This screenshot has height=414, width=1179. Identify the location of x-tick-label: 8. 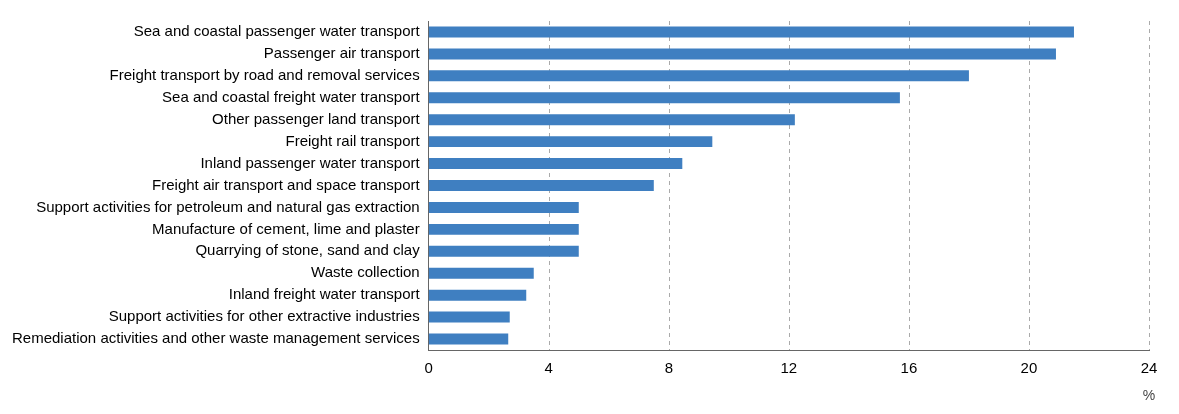
(668, 368).